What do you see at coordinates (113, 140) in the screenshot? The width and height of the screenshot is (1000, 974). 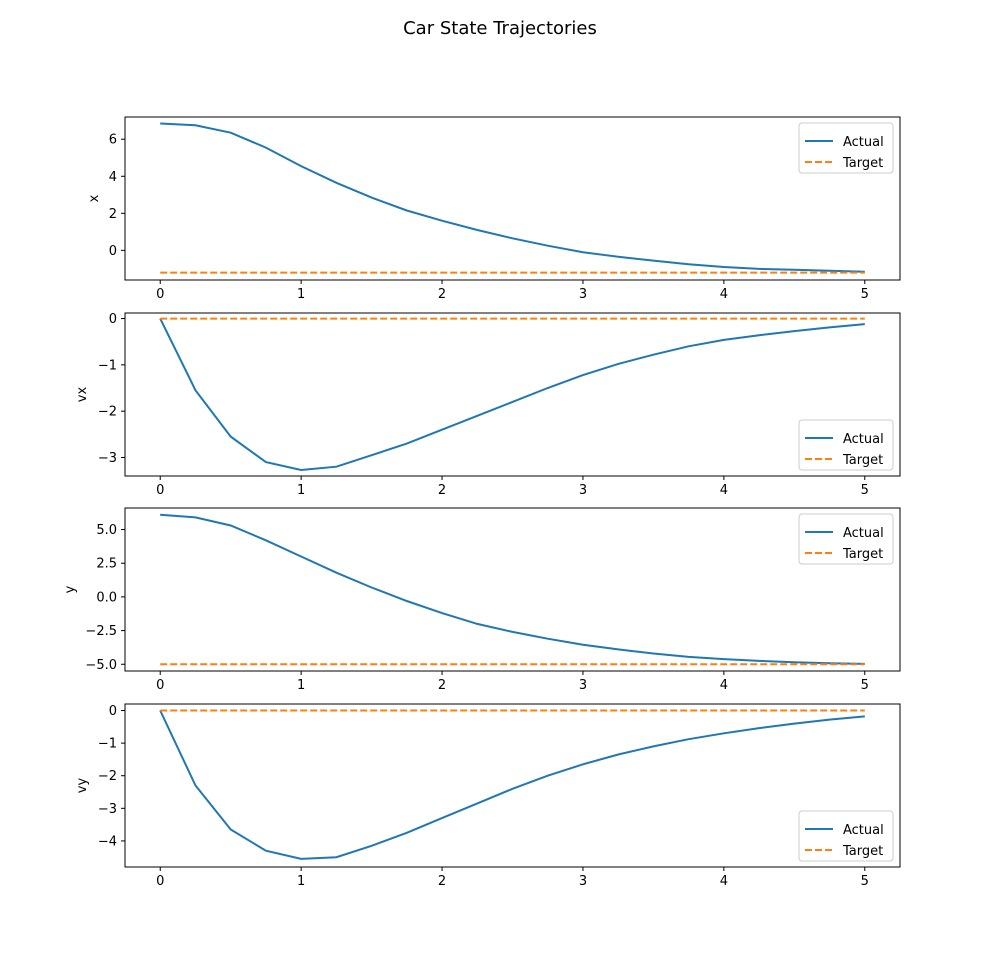 I see `y-tick-label: 6` at bounding box center [113, 140].